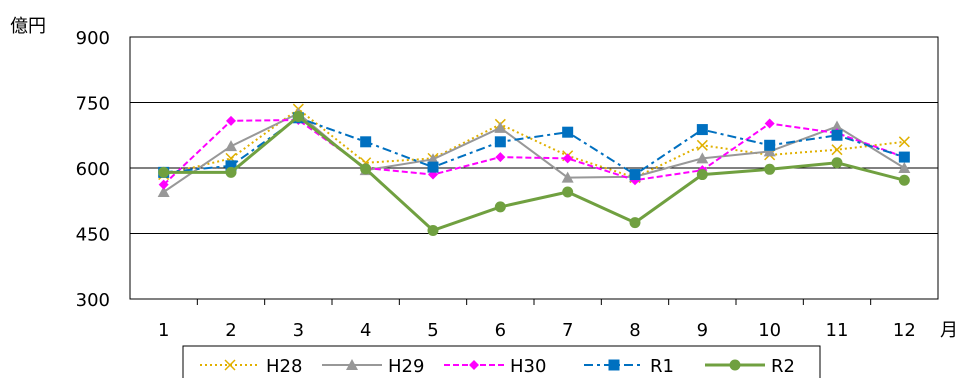 The image size is (961, 382). Describe the element at coordinates (750, 366) in the screenshot. I see `legend-item-r2: R2` at that location.